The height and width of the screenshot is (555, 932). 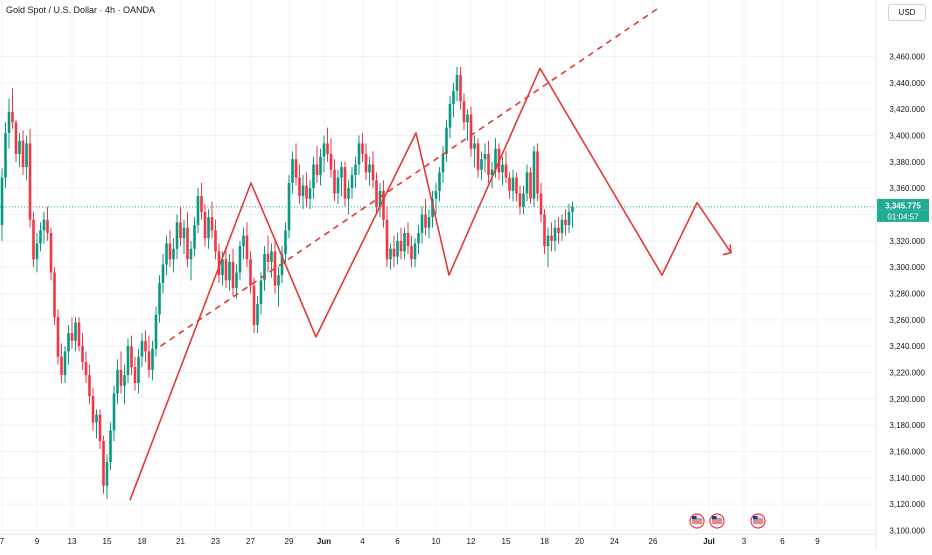 What do you see at coordinates (907, 57) in the screenshot?
I see `y-tick-label: 3,460.000` at bounding box center [907, 57].